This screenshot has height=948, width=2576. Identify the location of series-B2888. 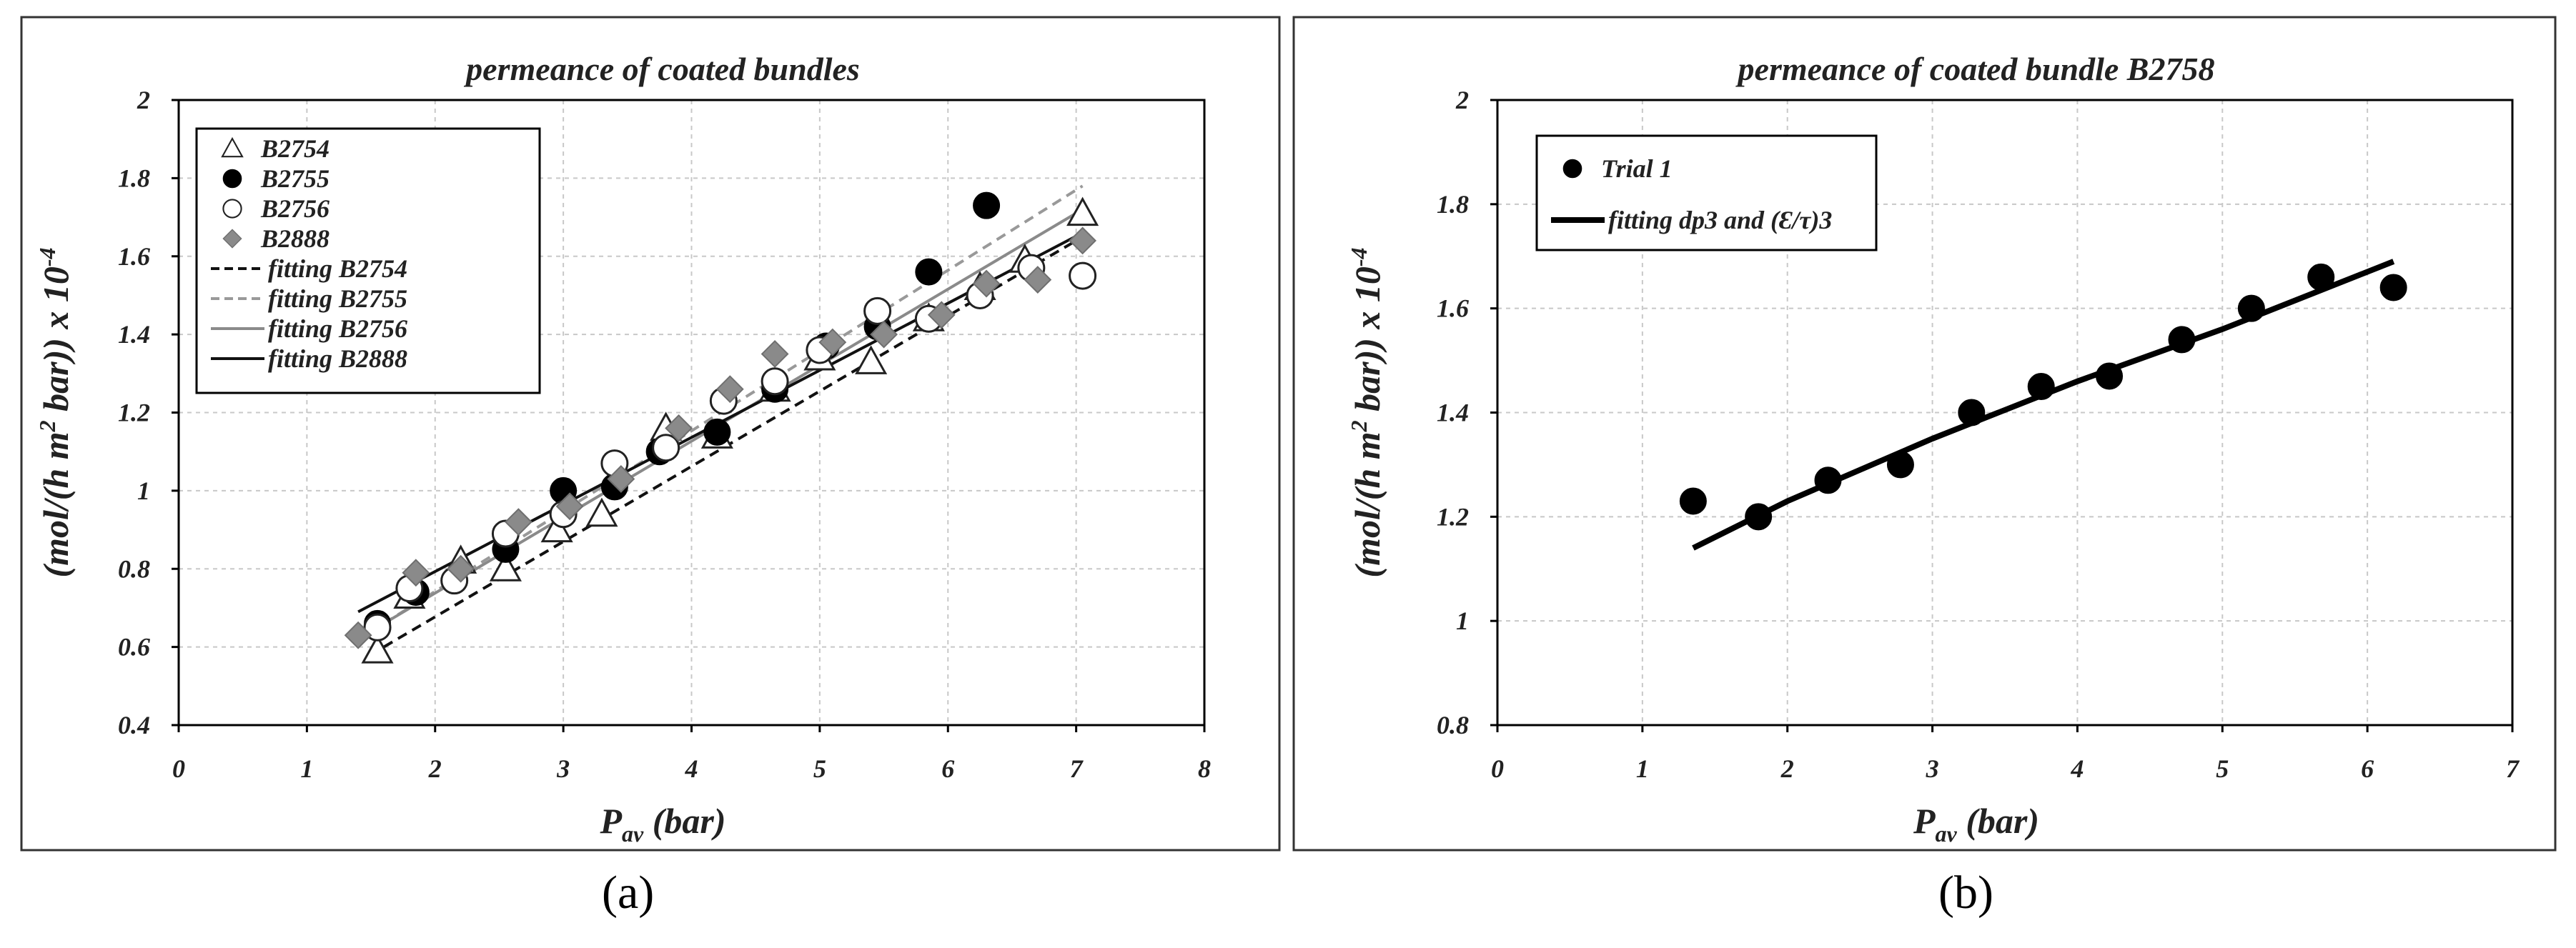
(721, 438).